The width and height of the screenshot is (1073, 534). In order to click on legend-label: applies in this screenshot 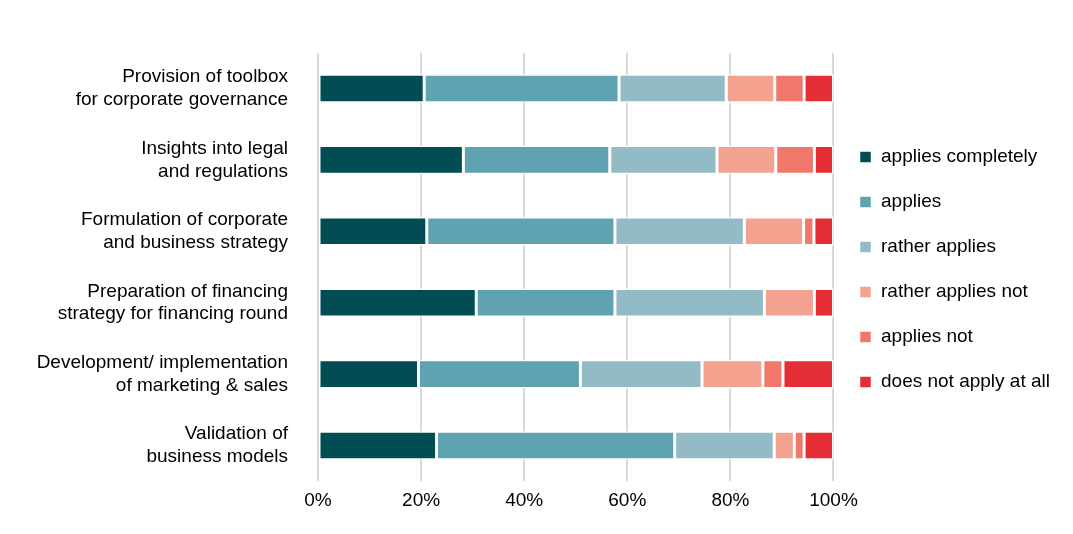, I will do `click(911, 201)`.